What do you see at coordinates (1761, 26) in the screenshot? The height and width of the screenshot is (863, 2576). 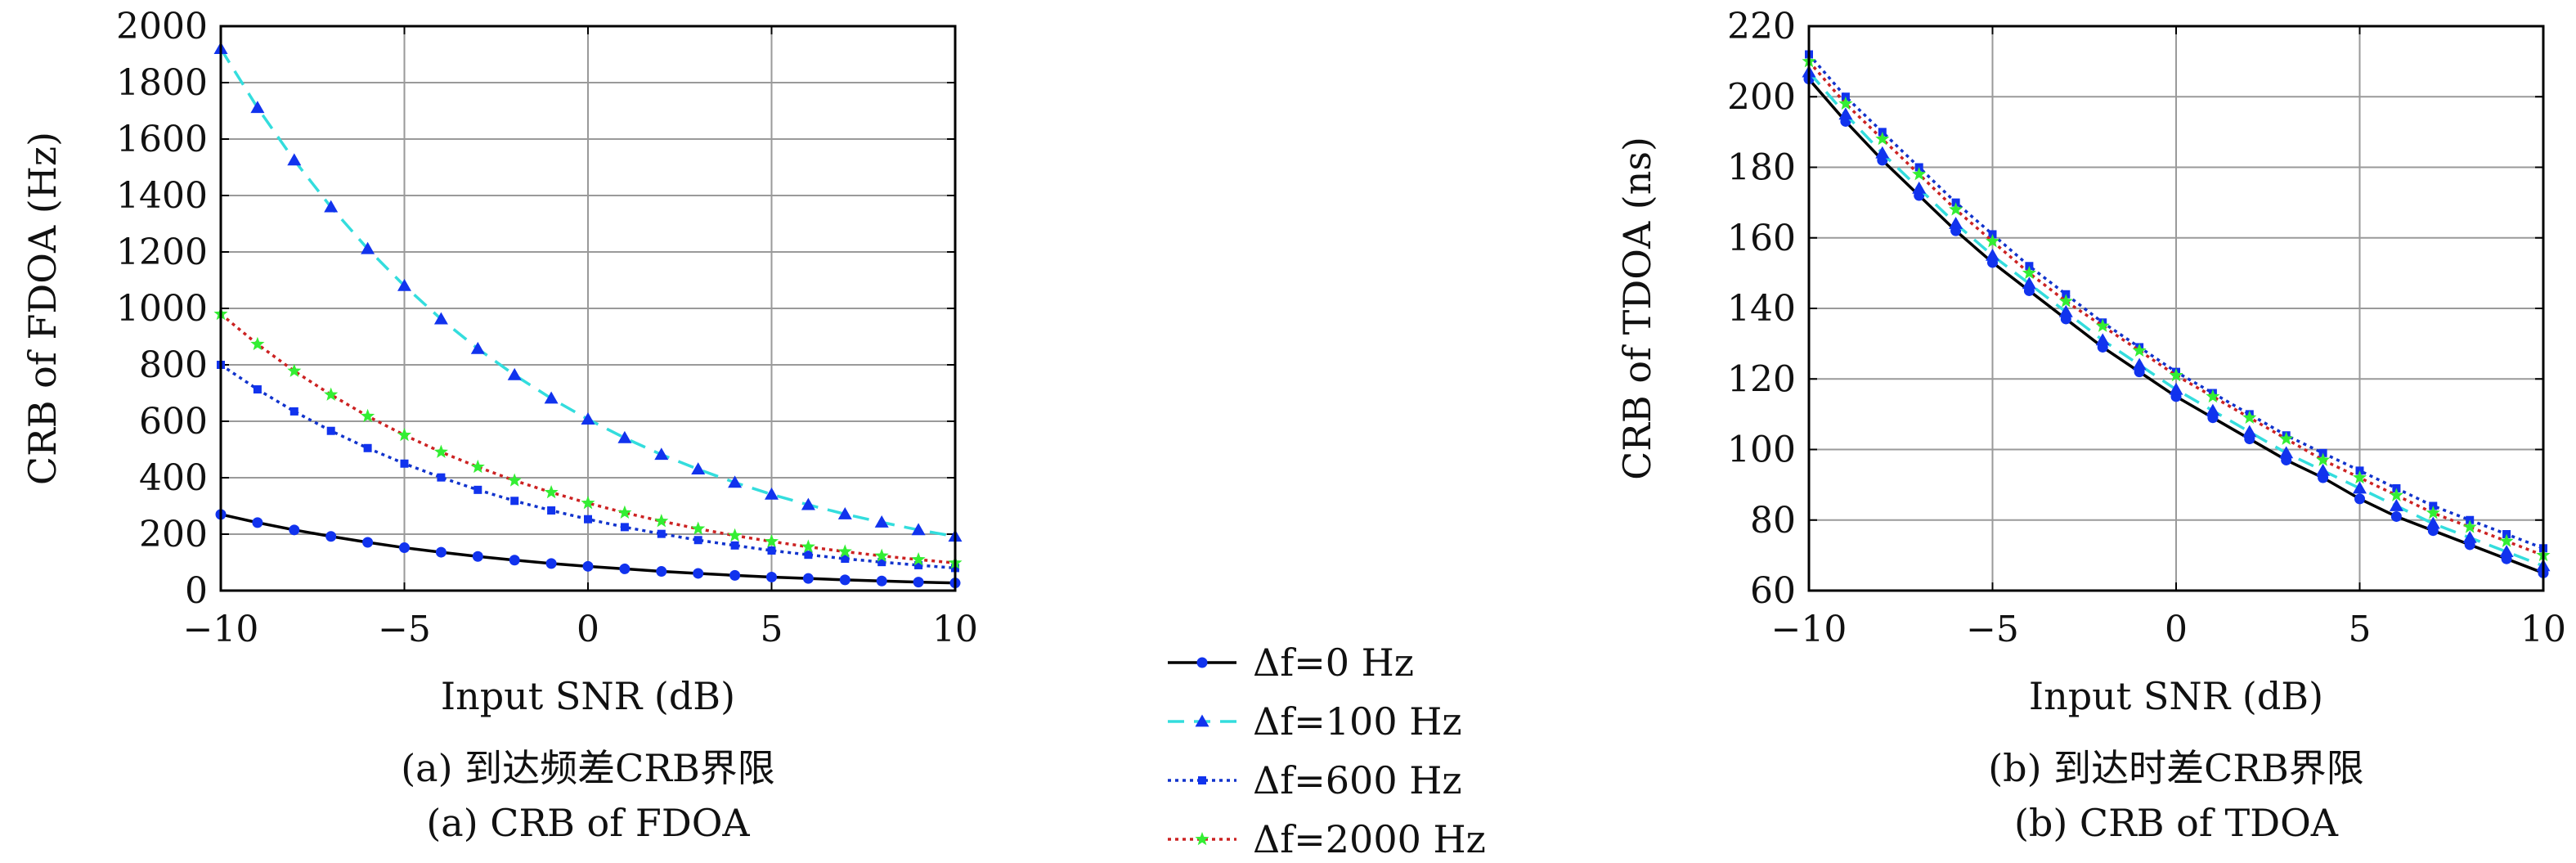 I see `y-tick-label: 220` at bounding box center [1761, 26].